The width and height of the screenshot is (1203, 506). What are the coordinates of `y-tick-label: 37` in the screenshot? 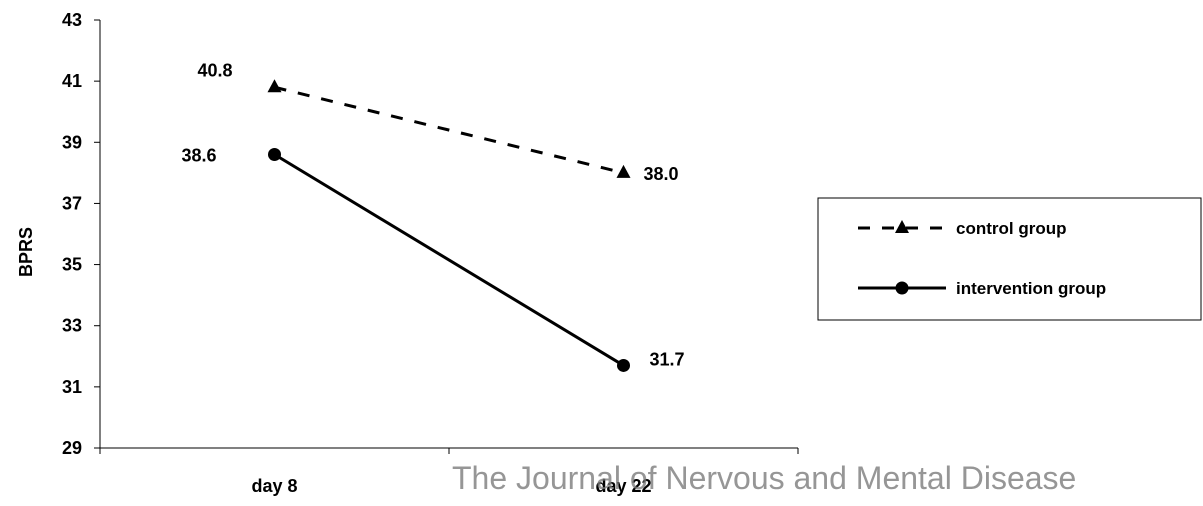 It's located at (72, 203).